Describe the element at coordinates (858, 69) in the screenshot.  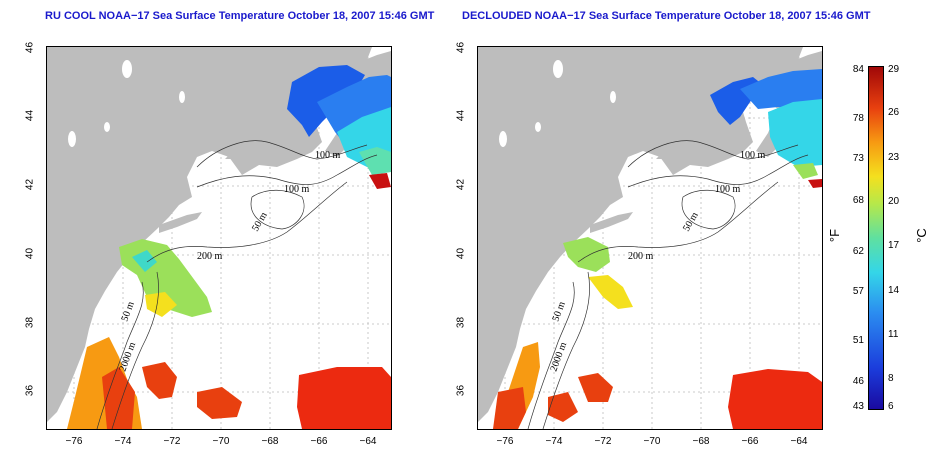
I see `colorbar-f-label: 84` at that location.